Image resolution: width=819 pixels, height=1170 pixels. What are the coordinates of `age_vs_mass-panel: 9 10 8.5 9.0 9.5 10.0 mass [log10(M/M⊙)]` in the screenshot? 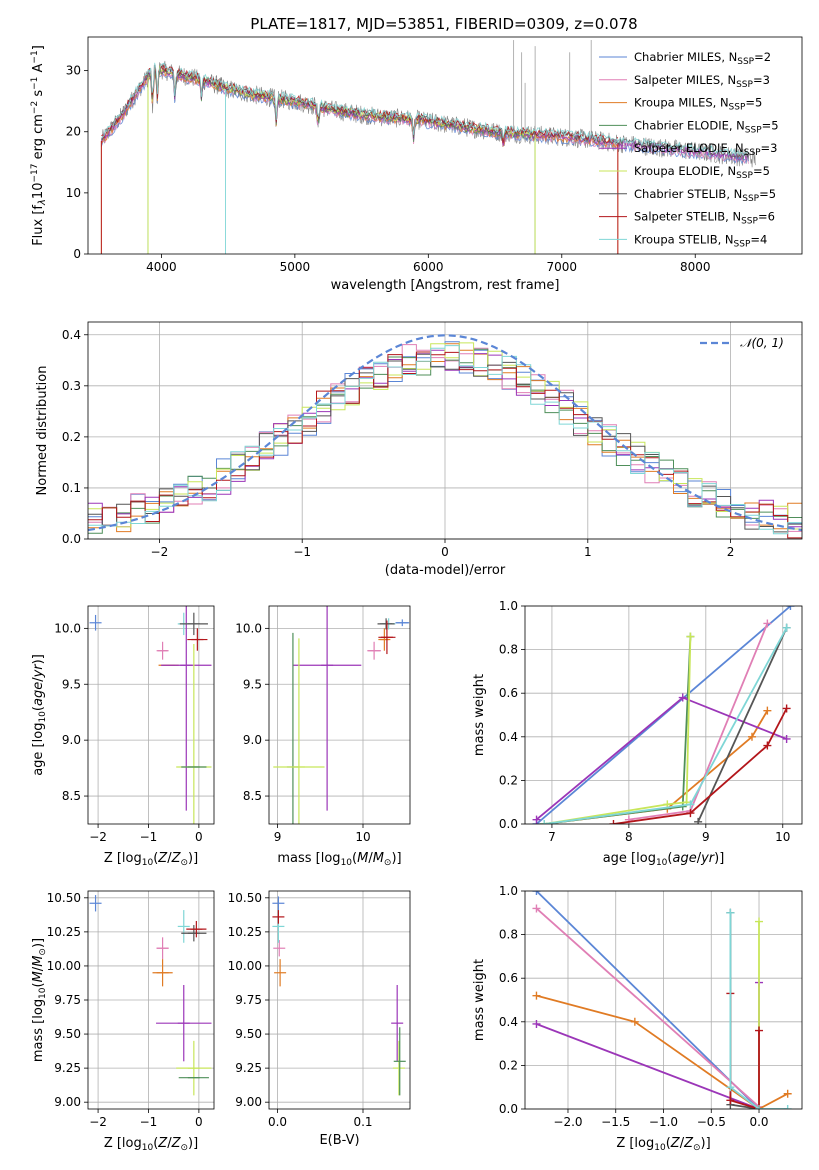 It's located at (323, 736).